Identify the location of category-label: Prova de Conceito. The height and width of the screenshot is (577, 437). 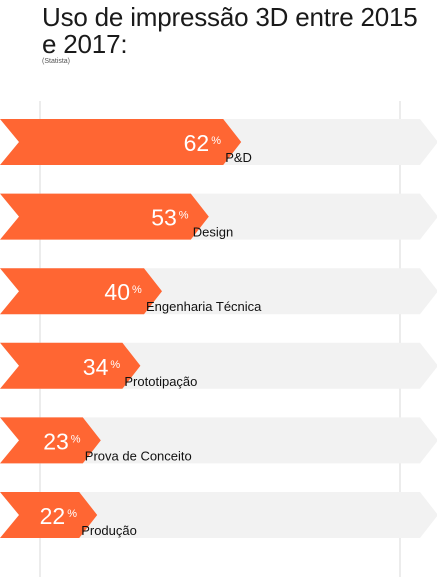
(138, 455).